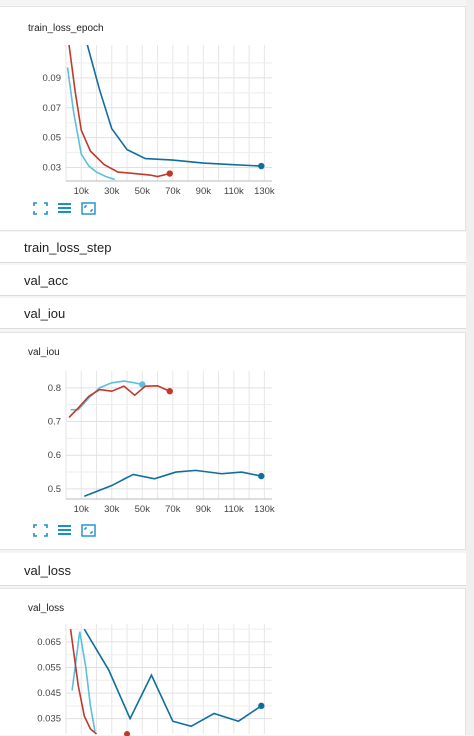 The image size is (474, 736). What do you see at coordinates (49, 642) in the screenshot?
I see `y-tick-label: 0.065` at bounding box center [49, 642].